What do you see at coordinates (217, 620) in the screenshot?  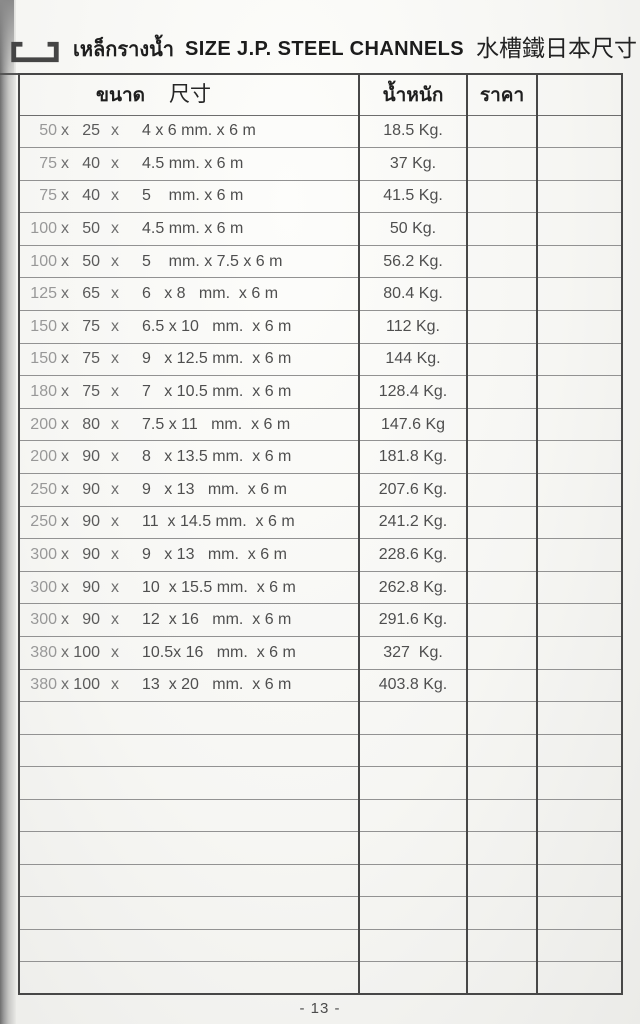 I see `size-thickness-length: 12 x 16 mm. x 6 m` at bounding box center [217, 620].